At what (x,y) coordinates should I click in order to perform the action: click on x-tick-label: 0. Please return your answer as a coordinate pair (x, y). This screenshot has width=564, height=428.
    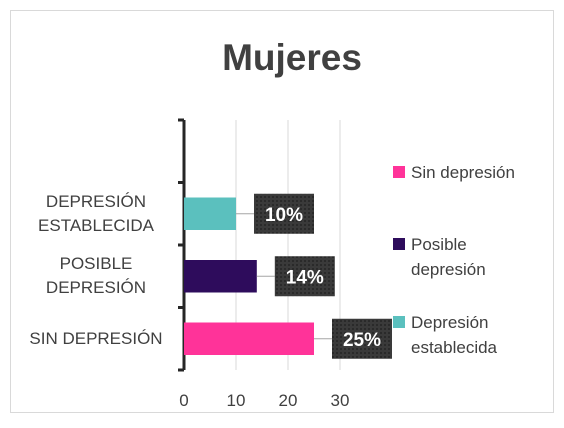
    Looking at the image, I should click on (183, 400).